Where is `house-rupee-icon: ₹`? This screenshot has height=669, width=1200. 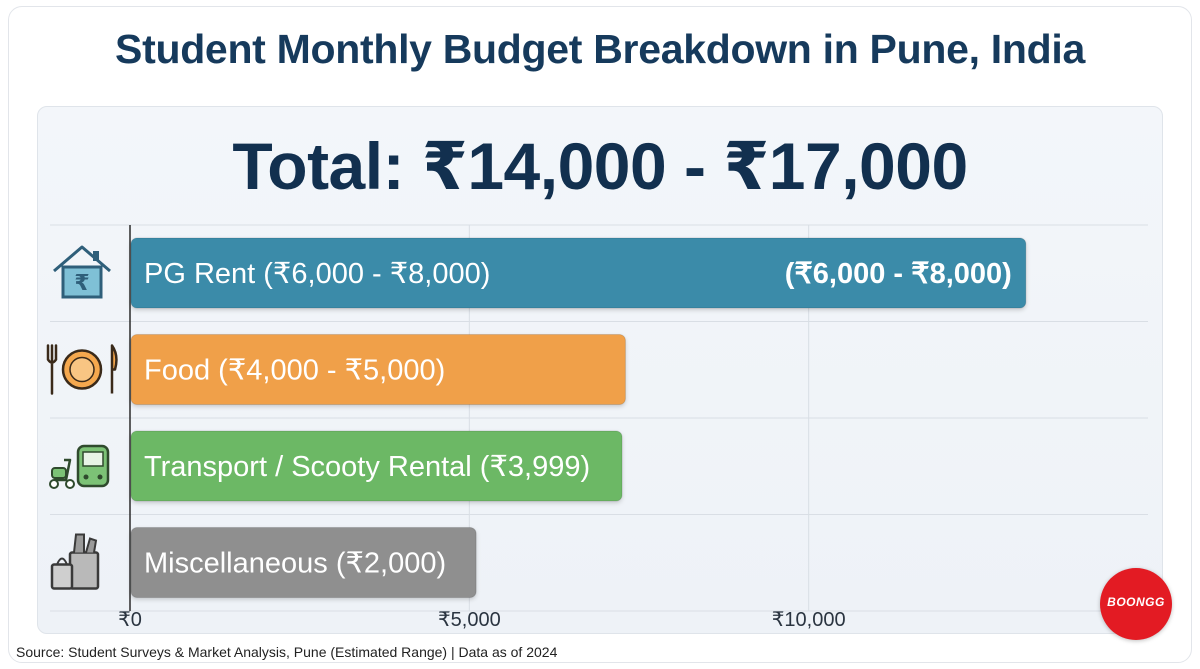 house-rupee-icon: ₹ is located at coordinates (82, 272).